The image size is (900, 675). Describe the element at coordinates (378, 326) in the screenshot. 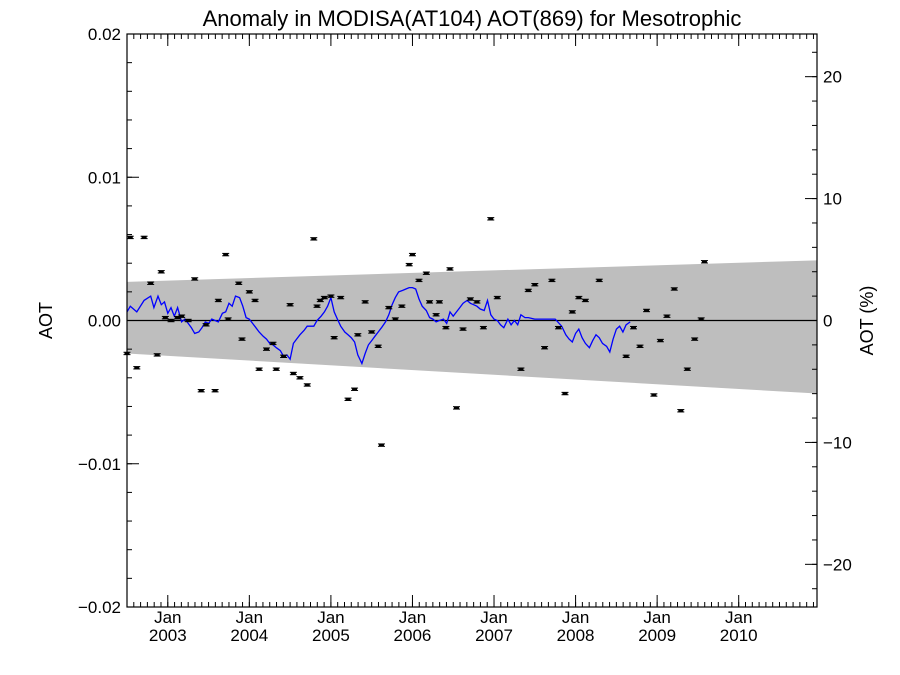

I see `anomaly-line` at that location.